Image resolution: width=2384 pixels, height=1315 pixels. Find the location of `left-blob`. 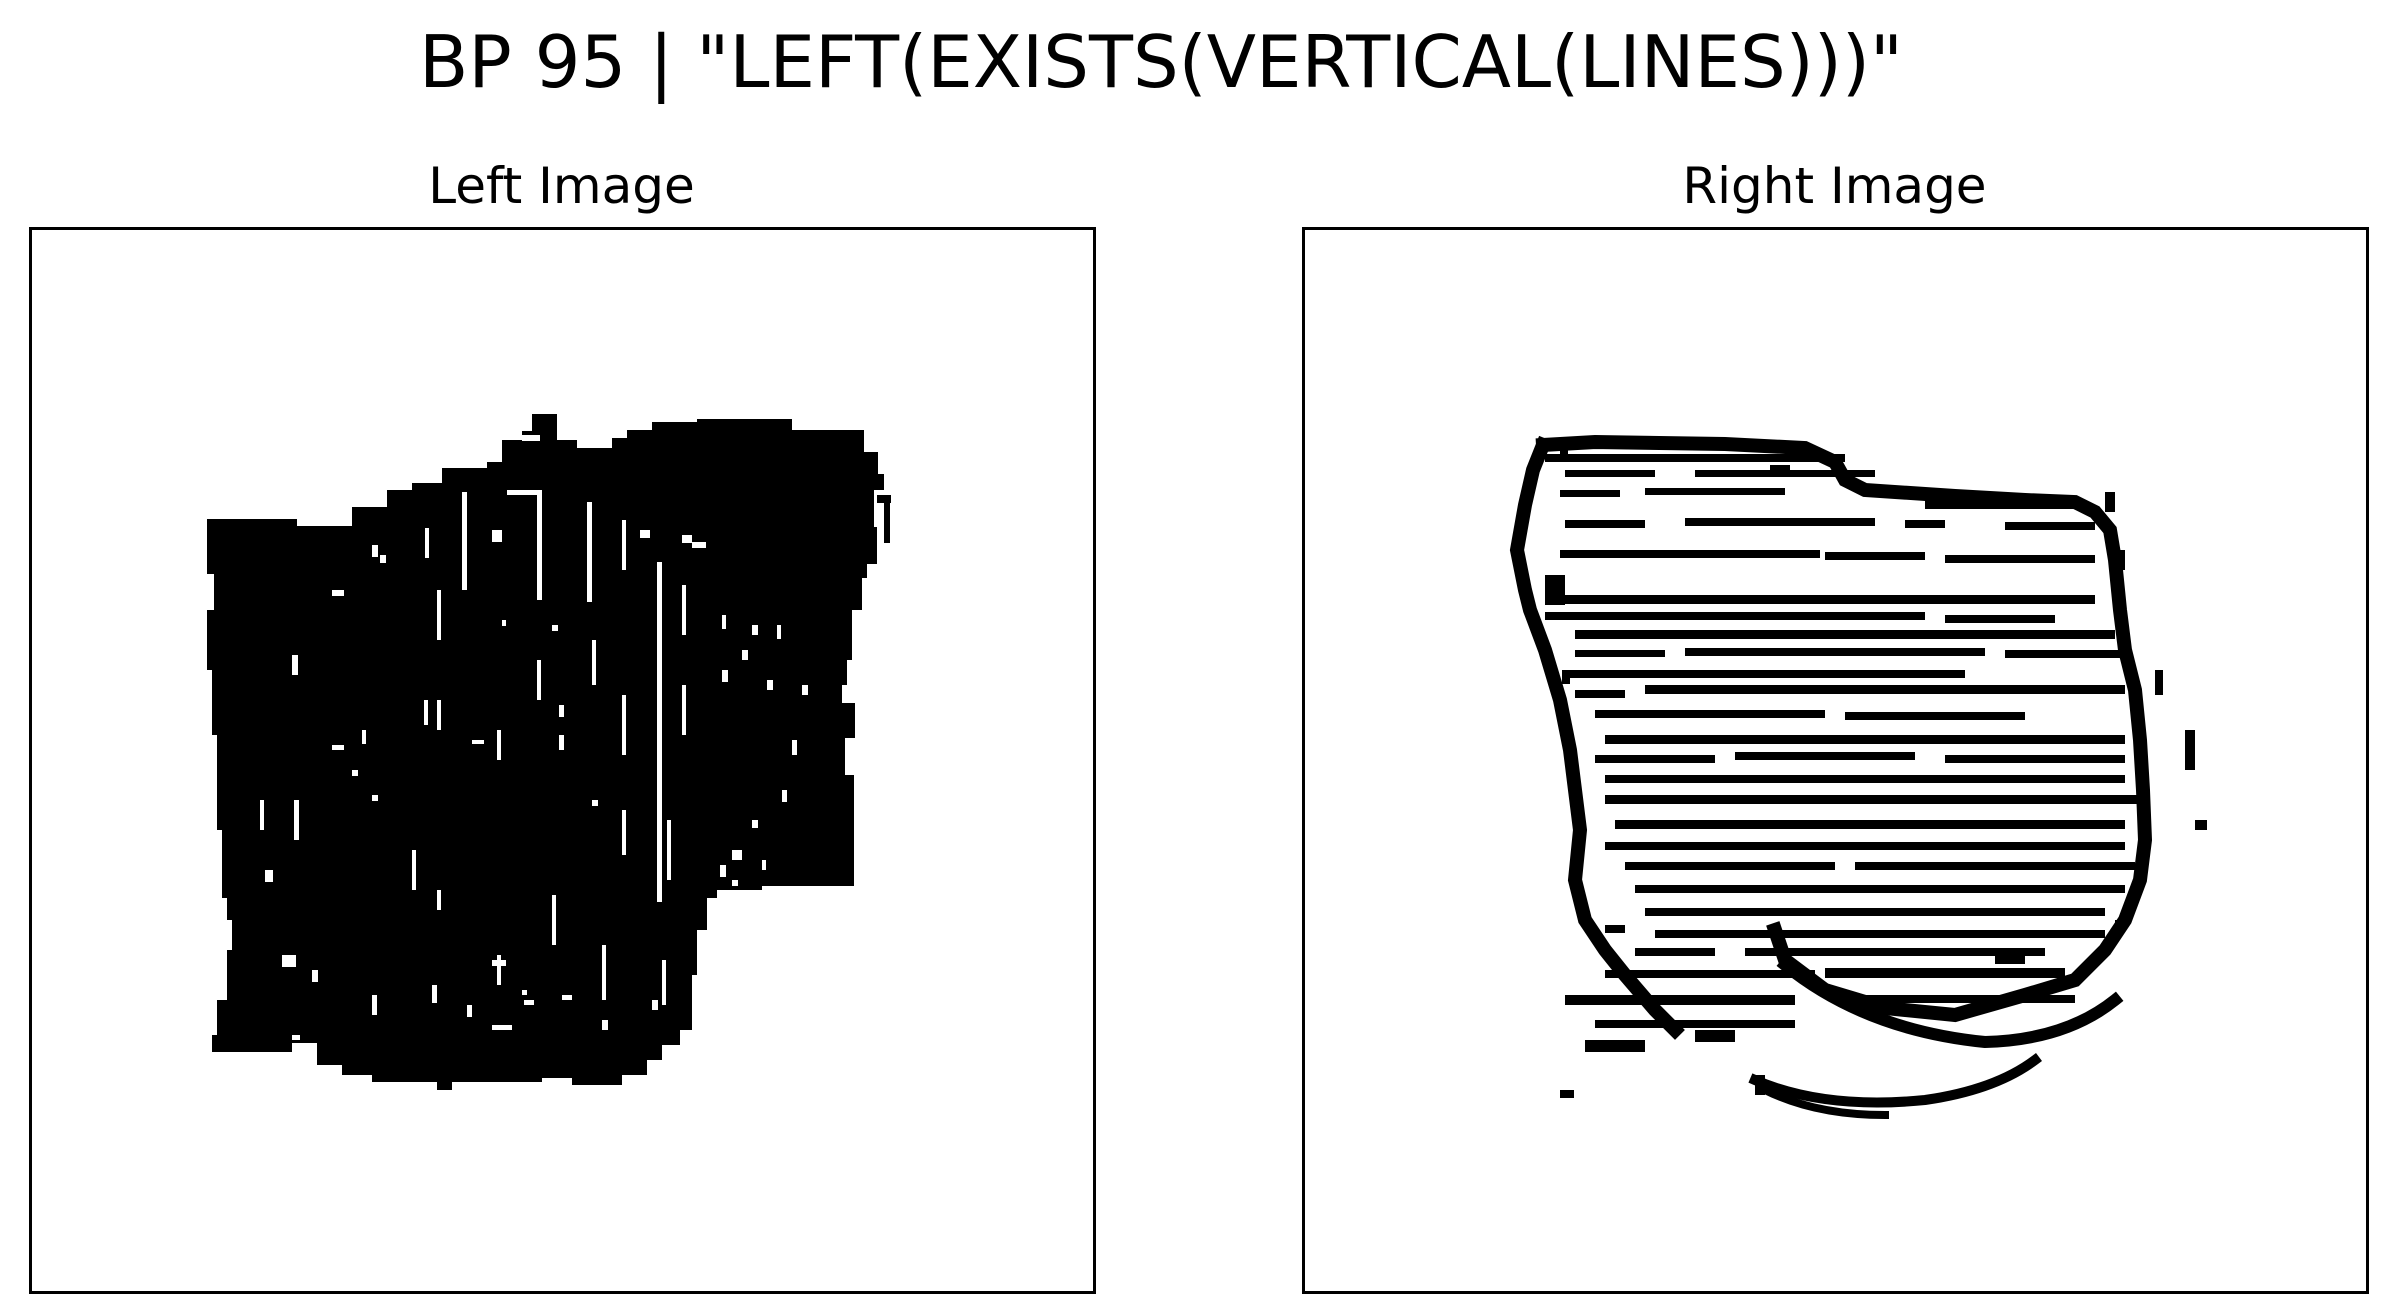

left-blob is located at coordinates (549, 752).